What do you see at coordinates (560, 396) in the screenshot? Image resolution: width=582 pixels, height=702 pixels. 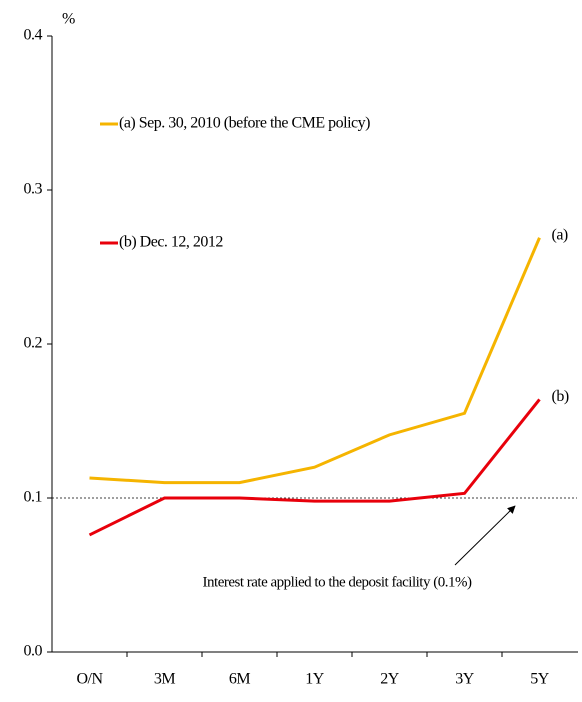 I see `end-label: (b)` at bounding box center [560, 396].